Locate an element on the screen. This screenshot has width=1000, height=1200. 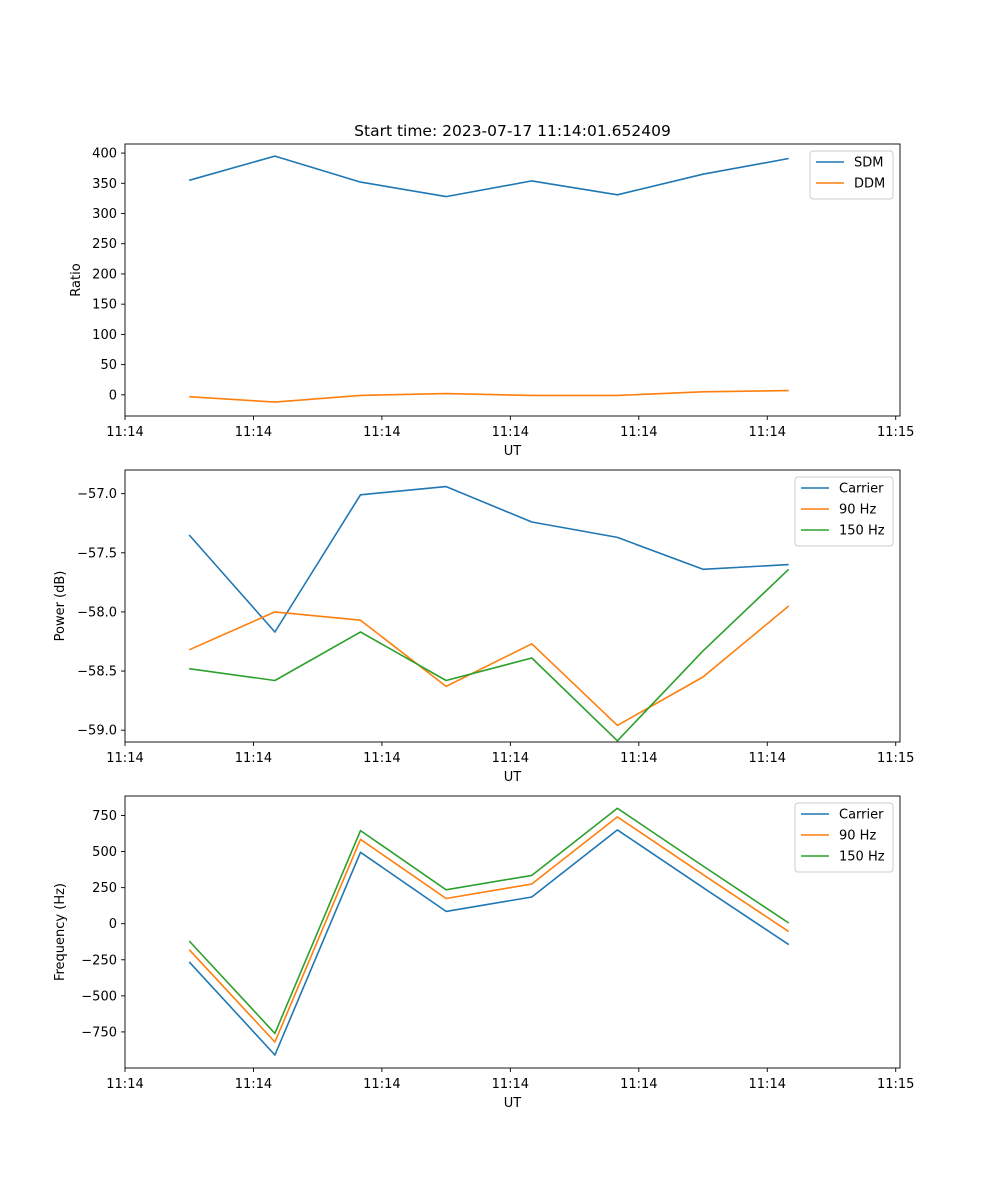
y-tick-label: 500 is located at coordinates (104, 852).